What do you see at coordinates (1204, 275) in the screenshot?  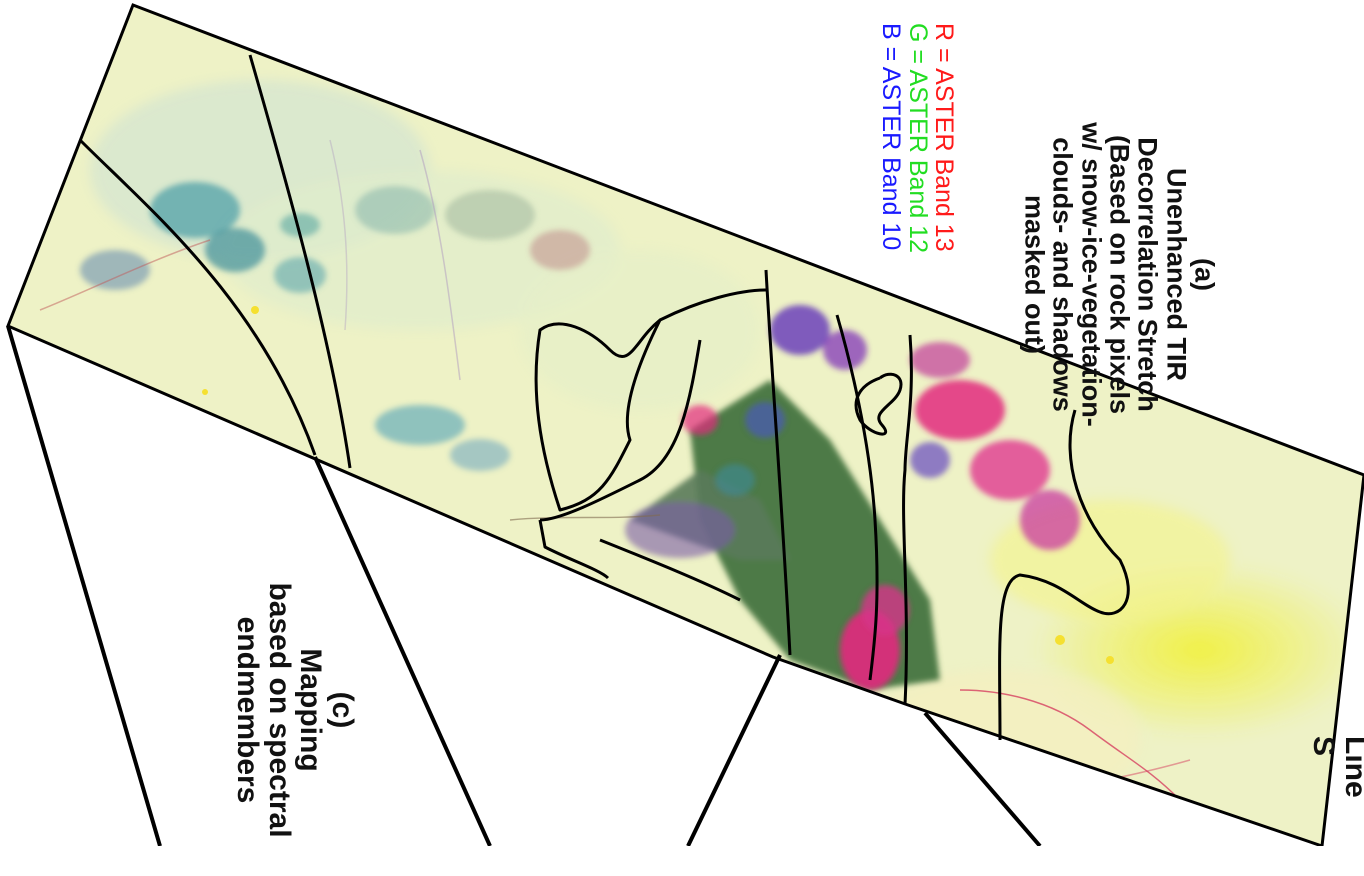 I see `panel-a-label: (a)` at bounding box center [1204, 275].